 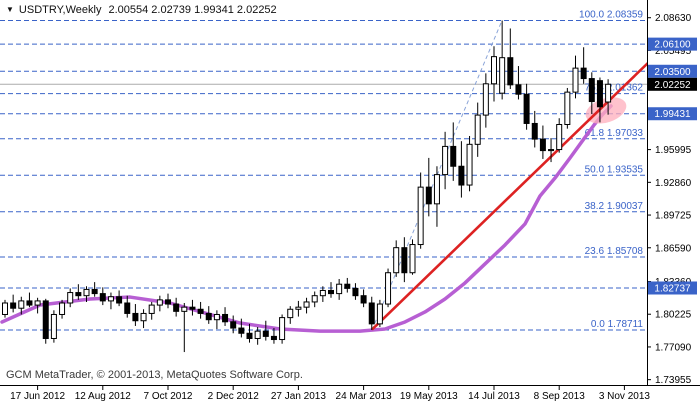 I want to click on level-price-badge: 1.82737, so click(x=672, y=288).